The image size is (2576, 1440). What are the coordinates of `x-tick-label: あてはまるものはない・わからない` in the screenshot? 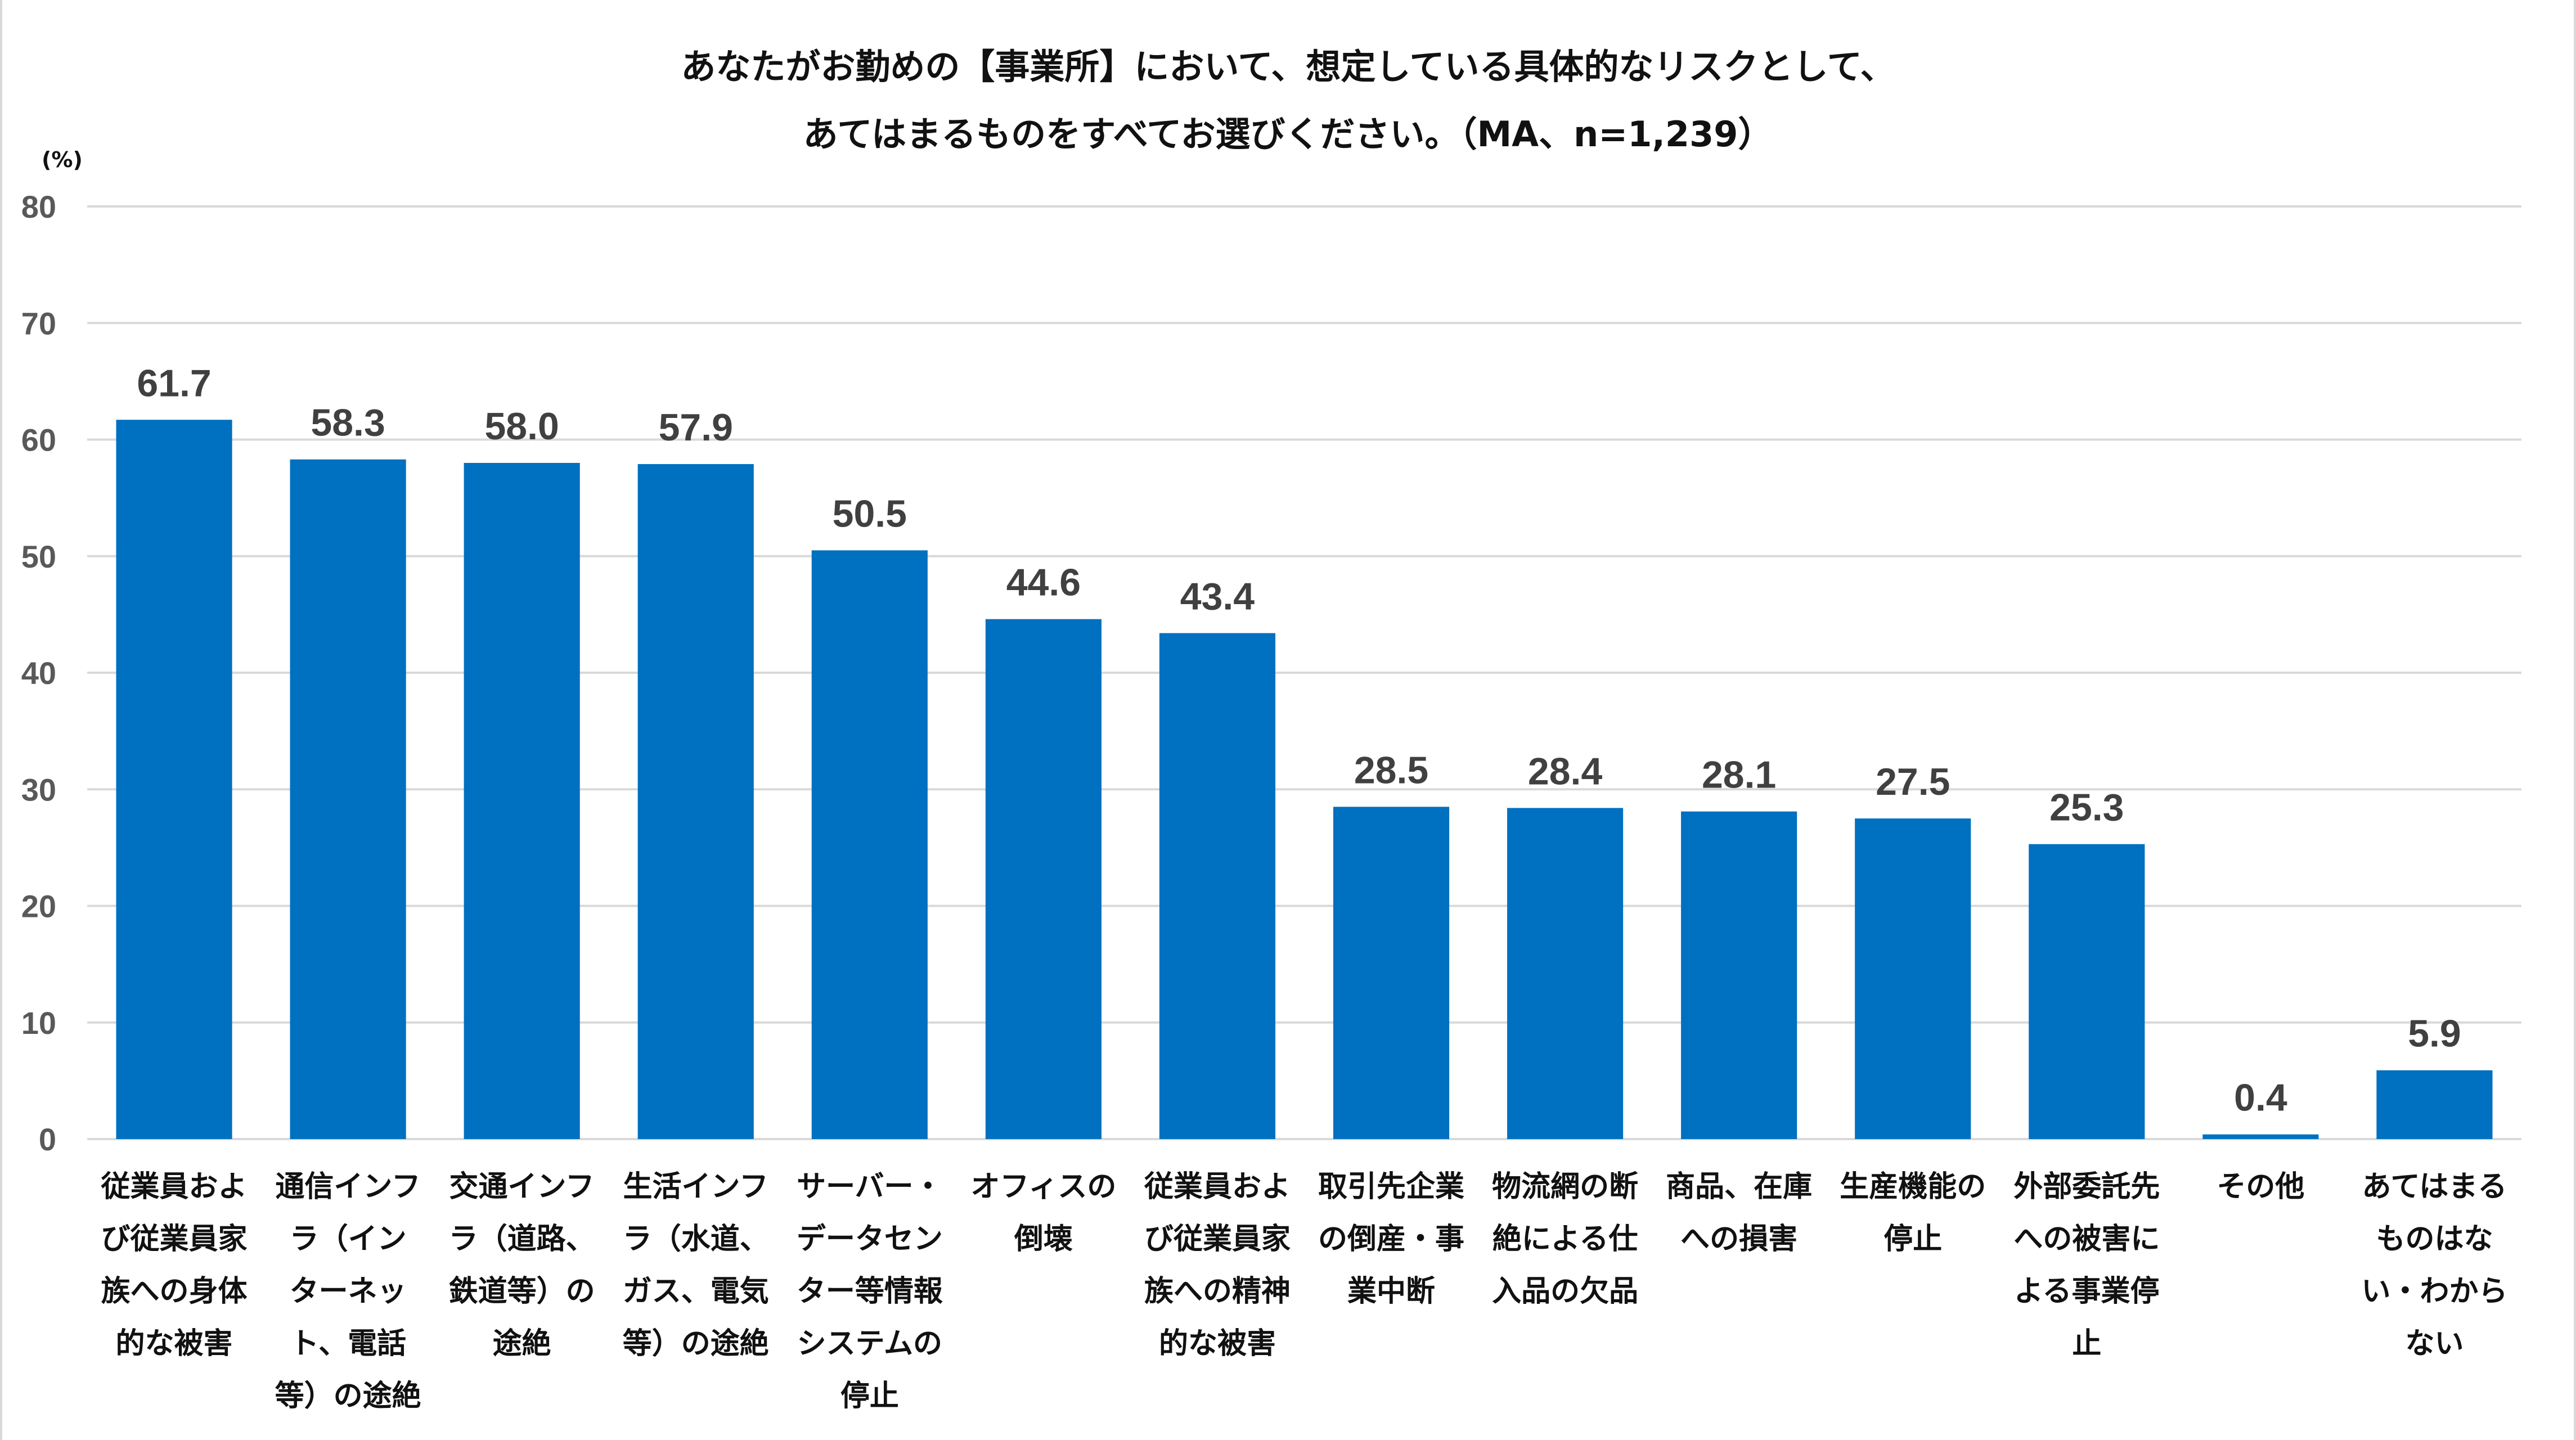 It's located at (2434, 1265).